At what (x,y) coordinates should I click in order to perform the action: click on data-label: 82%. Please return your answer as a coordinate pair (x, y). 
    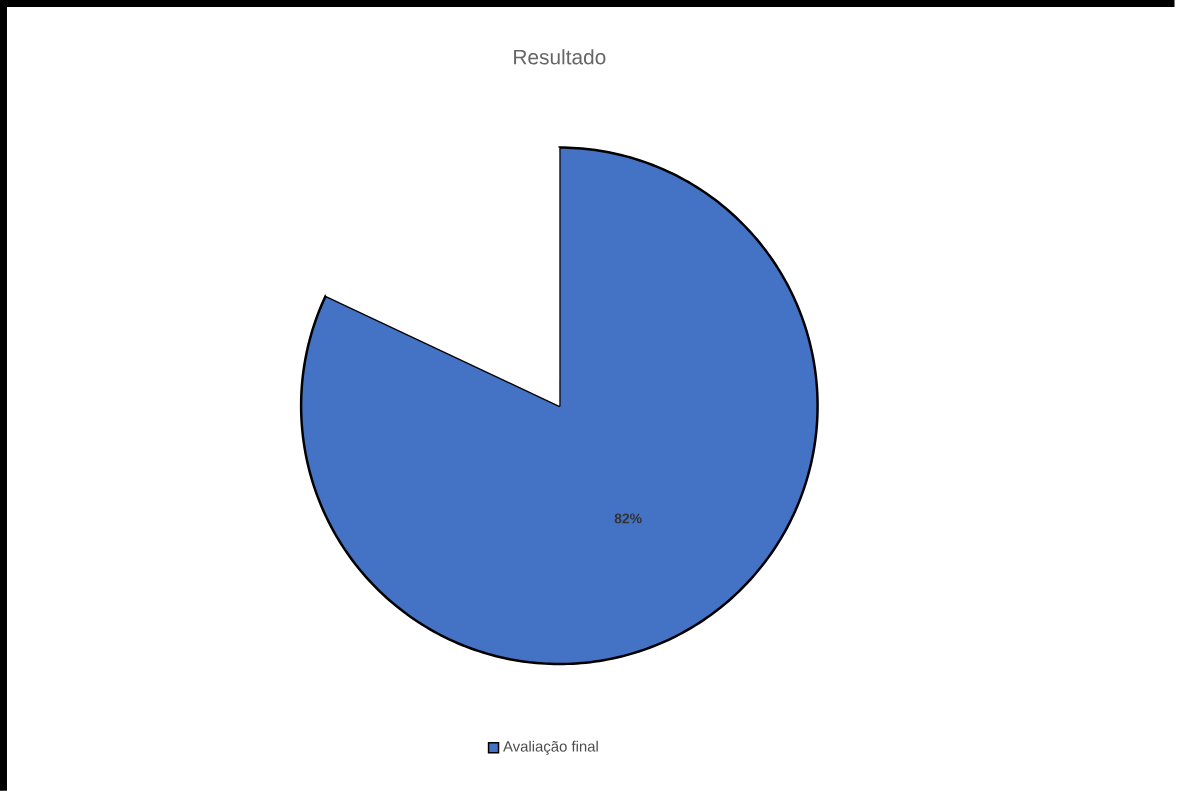
    Looking at the image, I should click on (628, 518).